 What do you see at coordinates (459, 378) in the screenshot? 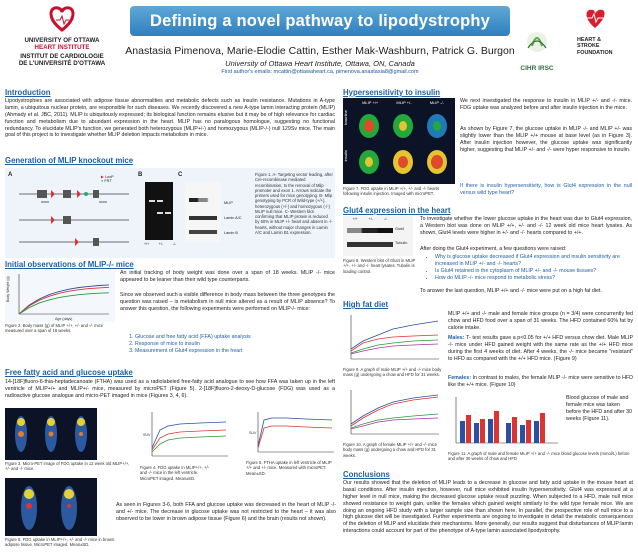
I see `females-label: Females:` at bounding box center [459, 378].